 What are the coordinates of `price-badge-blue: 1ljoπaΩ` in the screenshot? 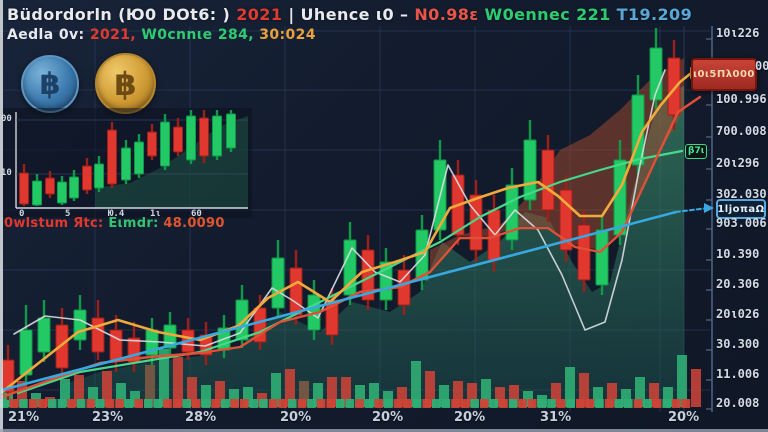 It's located at (741, 209).